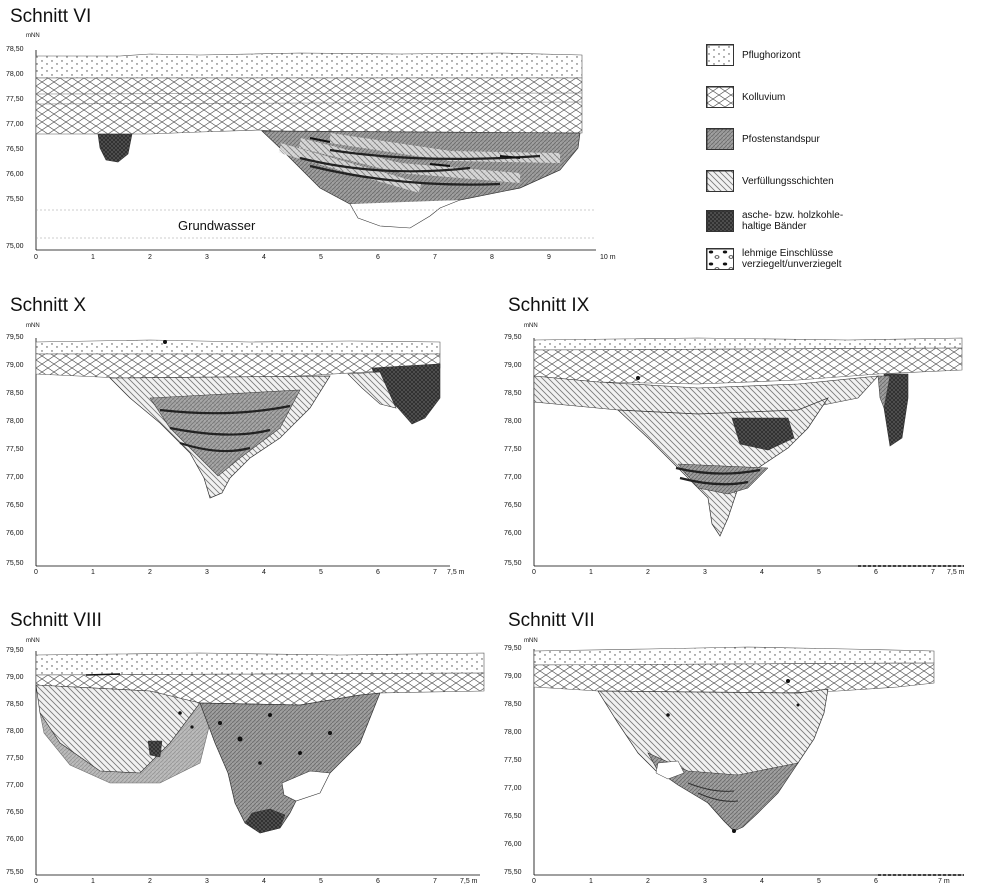 This screenshot has height=893, width=981. I want to click on legend-label: asche- bzw. holzkohle- haltige Bänder, so click(793, 221).